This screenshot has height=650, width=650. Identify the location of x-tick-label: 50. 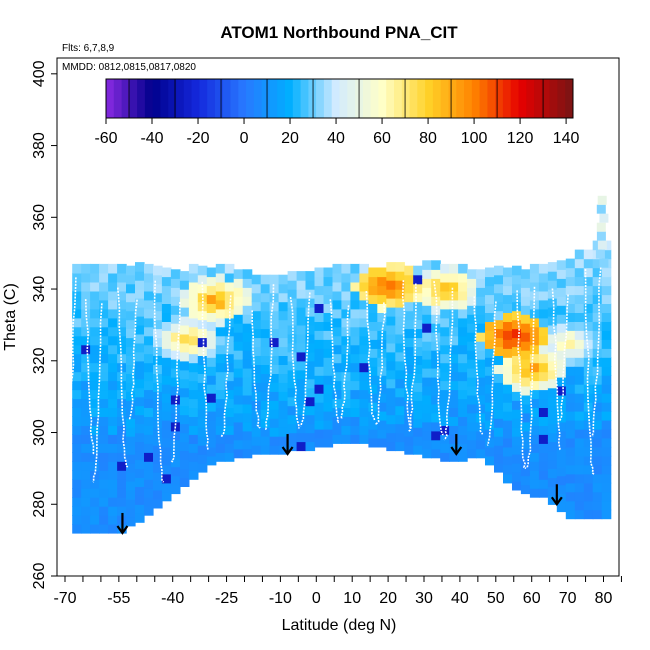
(496, 598).